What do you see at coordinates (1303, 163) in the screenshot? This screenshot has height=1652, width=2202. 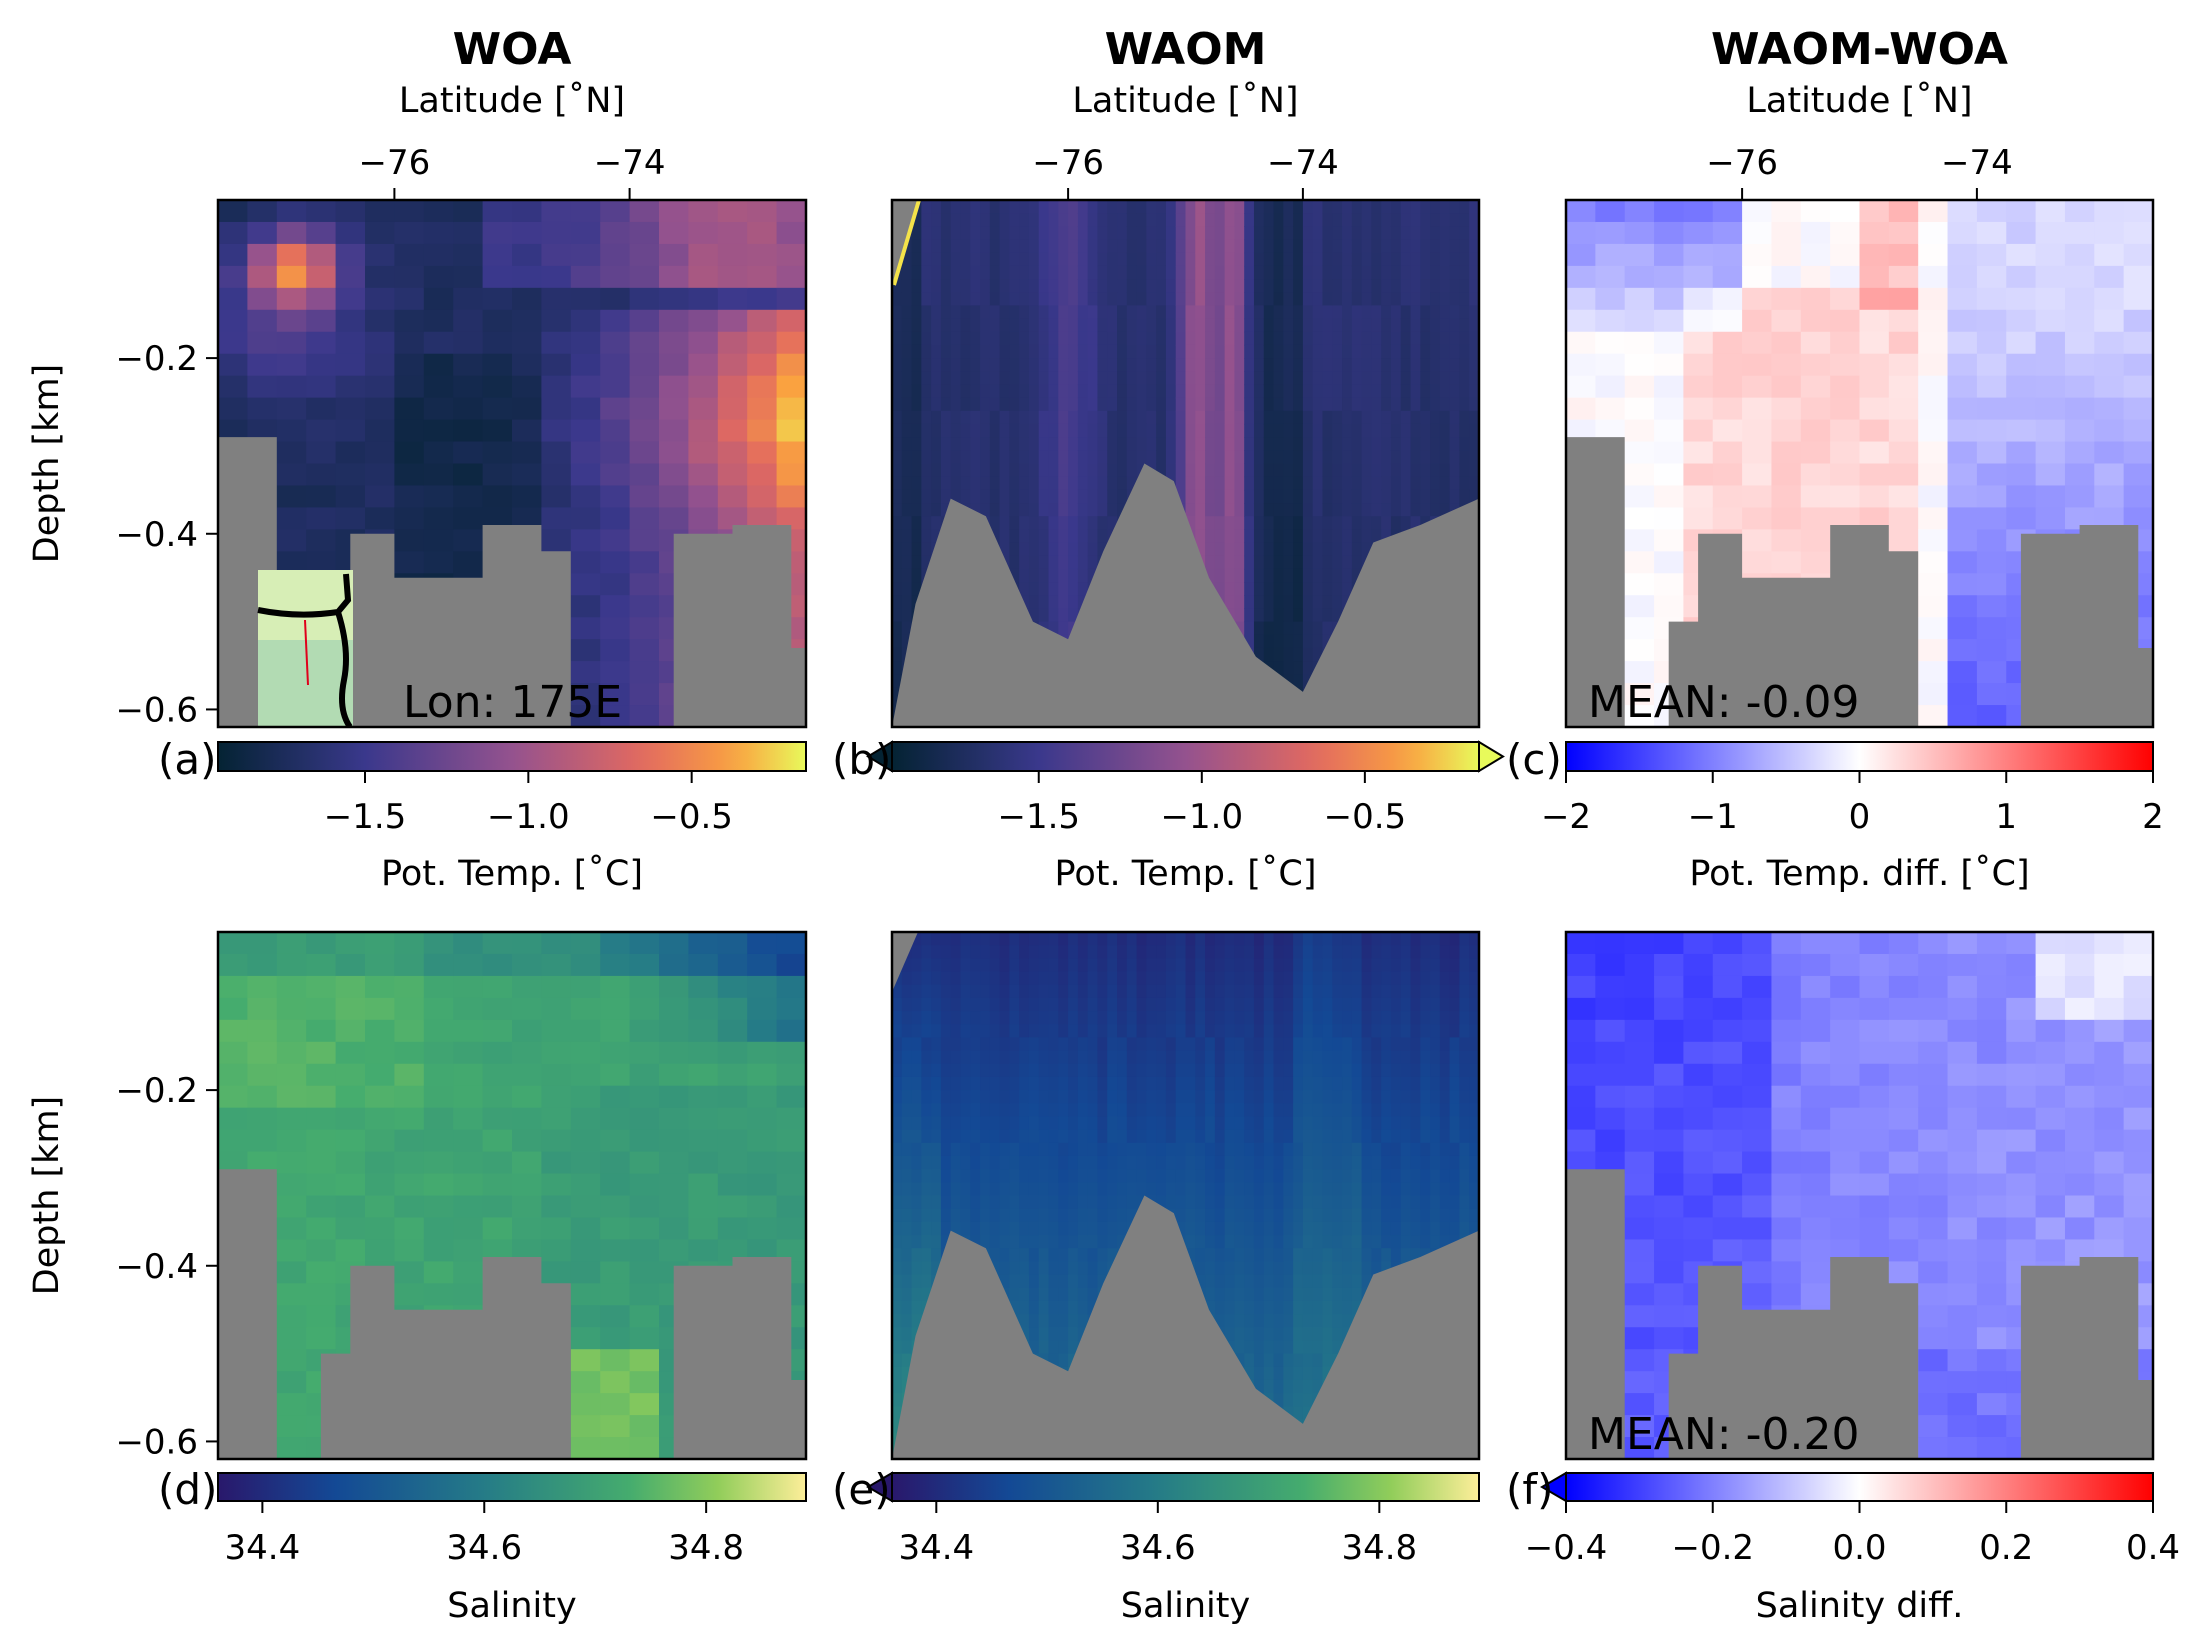 I see `top-tick-label: −74` at bounding box center [1303, 163].